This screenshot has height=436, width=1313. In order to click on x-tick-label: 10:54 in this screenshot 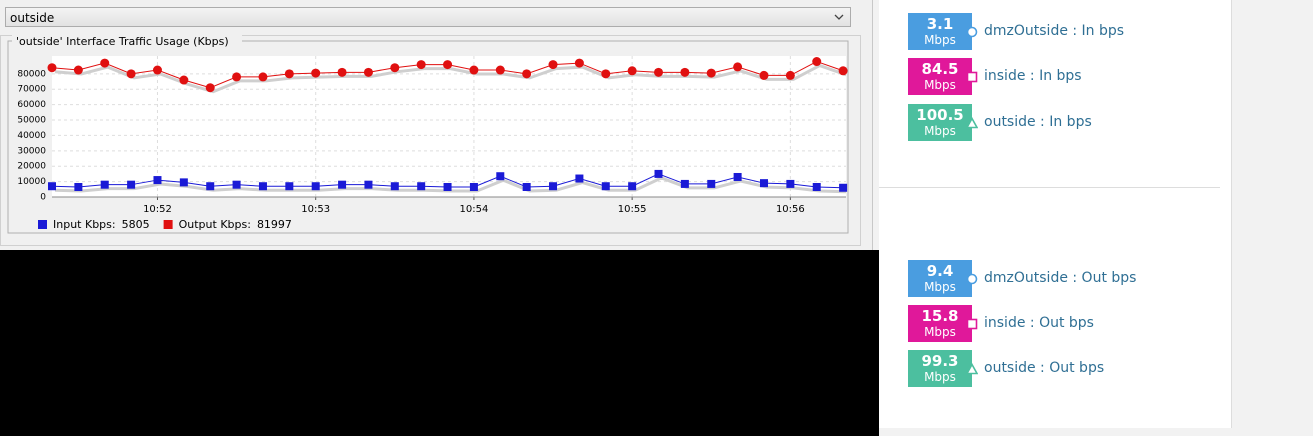, I will do `click(474, 209)`.